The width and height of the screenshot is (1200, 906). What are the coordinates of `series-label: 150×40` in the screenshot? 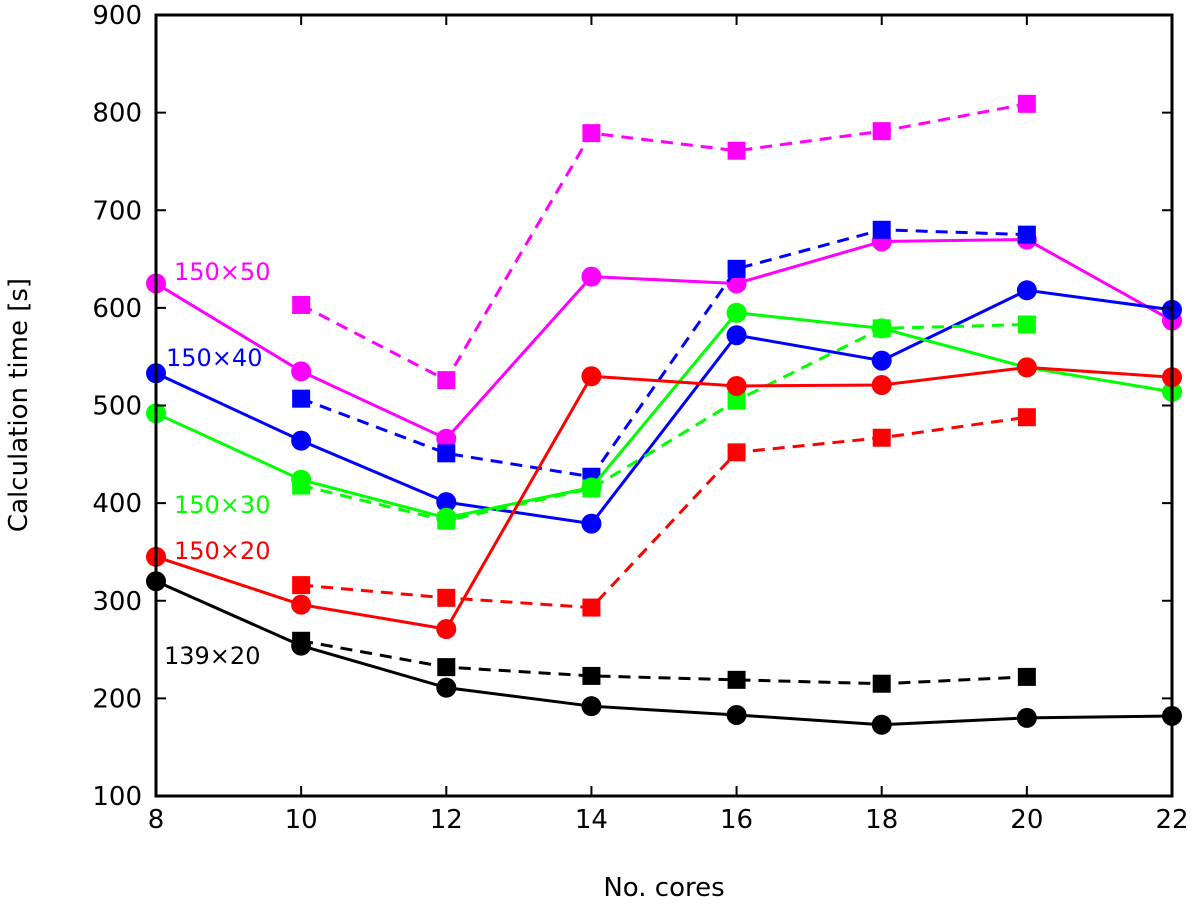 It's located at (214, 358).